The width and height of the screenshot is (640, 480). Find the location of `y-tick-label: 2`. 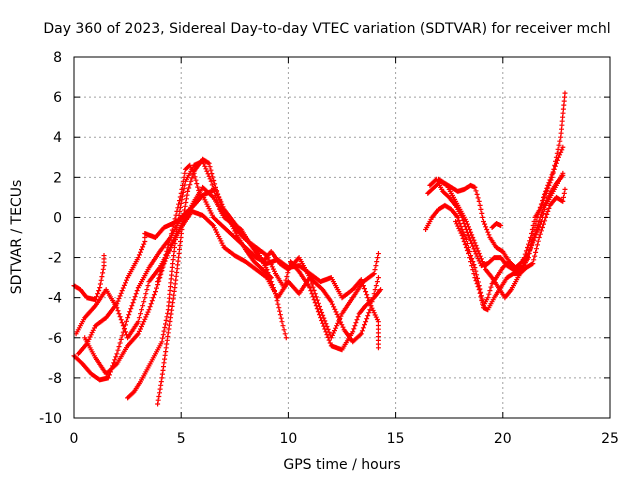

y-tick-label: 2 is located at coordinates (57, 178).